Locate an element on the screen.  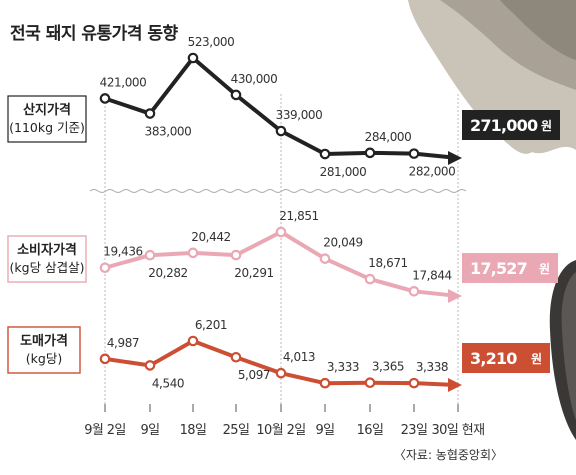
data-label: 281,000 is located at coordinates (343, 172).